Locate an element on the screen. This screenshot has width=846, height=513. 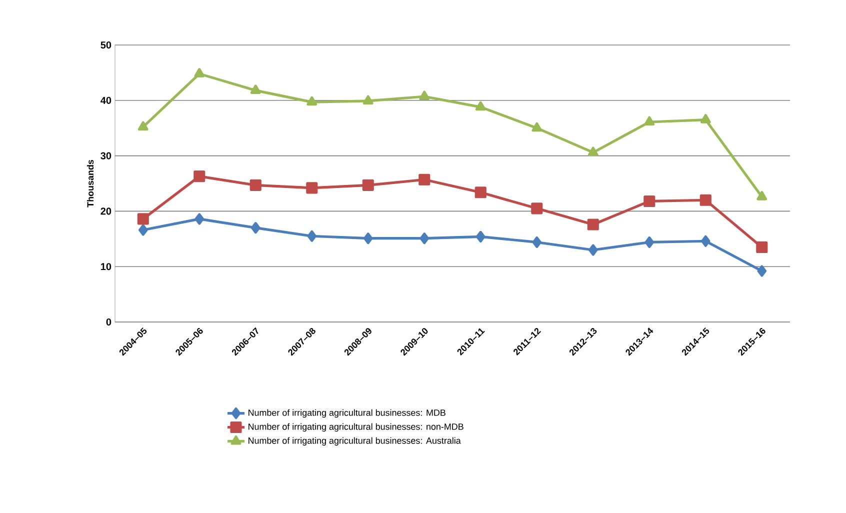
y-tick-label: 50 is located at coordinates (106, 45).